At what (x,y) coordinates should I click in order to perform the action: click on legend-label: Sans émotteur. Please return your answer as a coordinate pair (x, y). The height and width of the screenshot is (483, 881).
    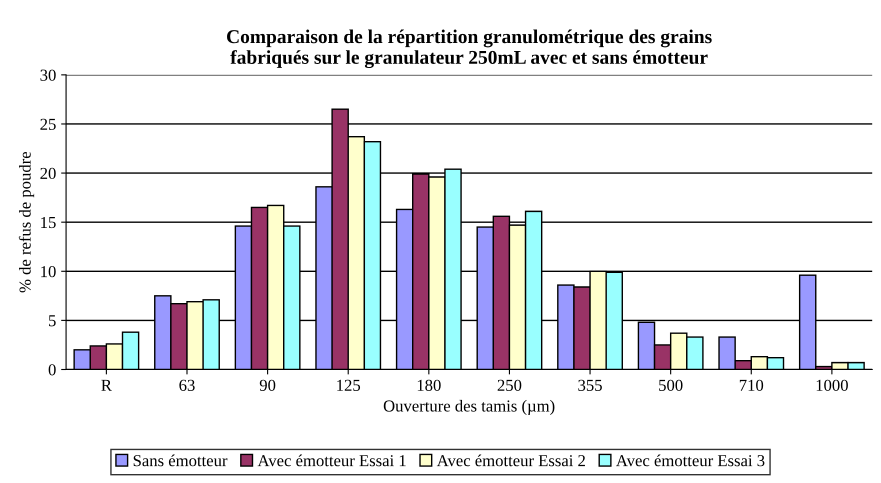
    Looking at the image, I should click on (181, 460).